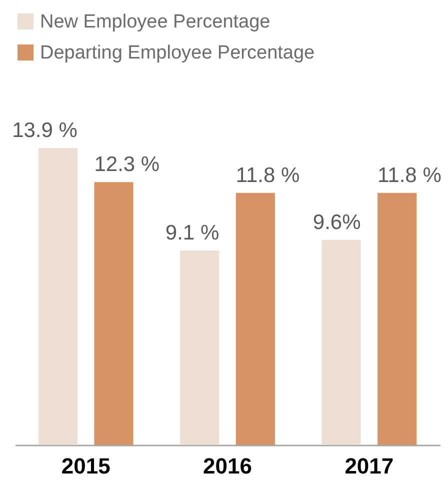  Describe the element at coordinates (127, 164) in the screenshot. I see `data-label: 12.3 %` at that location.